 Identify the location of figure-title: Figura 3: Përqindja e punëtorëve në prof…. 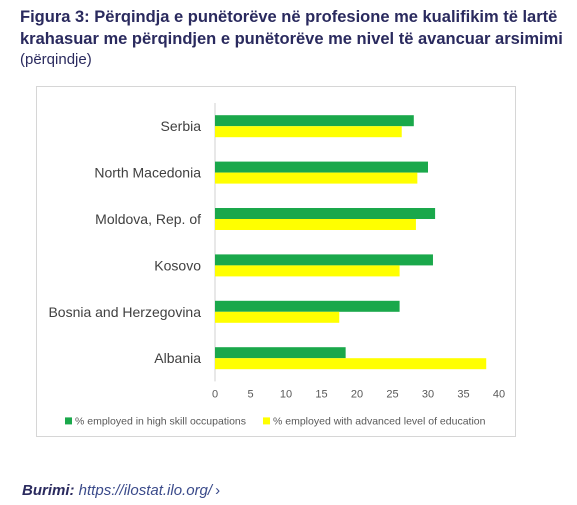
(291, 28).